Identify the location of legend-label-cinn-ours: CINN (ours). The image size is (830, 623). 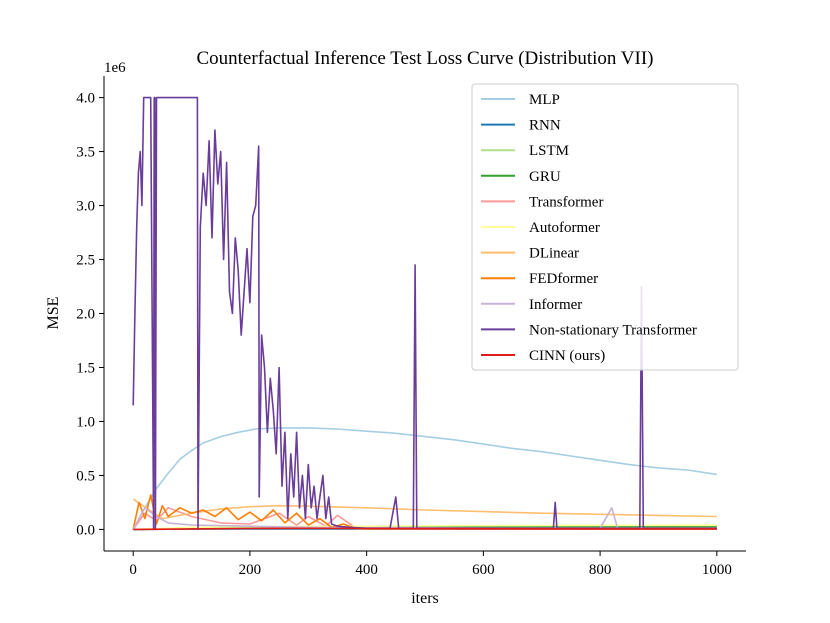
(567, 356).